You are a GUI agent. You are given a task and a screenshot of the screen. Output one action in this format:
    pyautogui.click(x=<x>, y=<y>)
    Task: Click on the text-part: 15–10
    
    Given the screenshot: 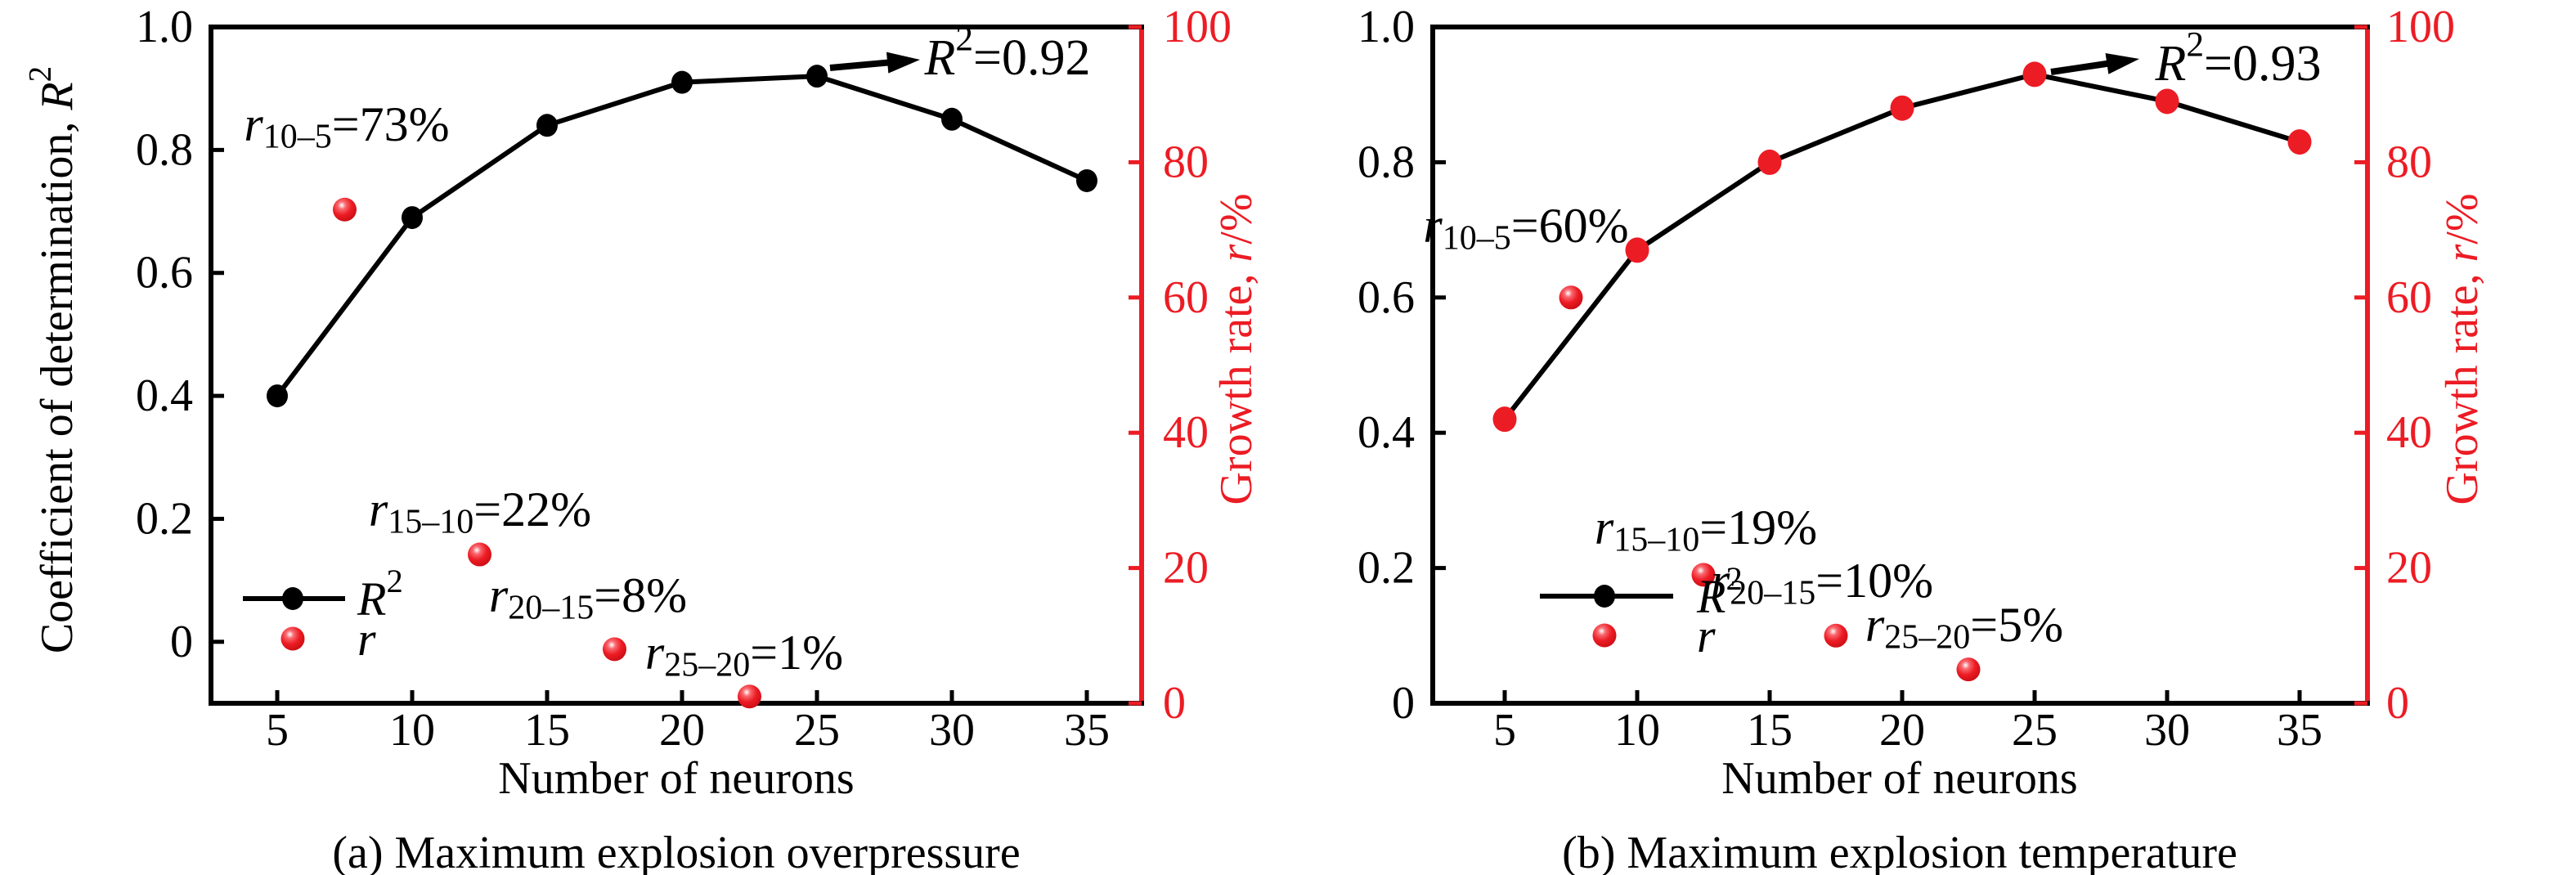 What is the action you would take?
    pyautogui.click(x=431, y=522)
    